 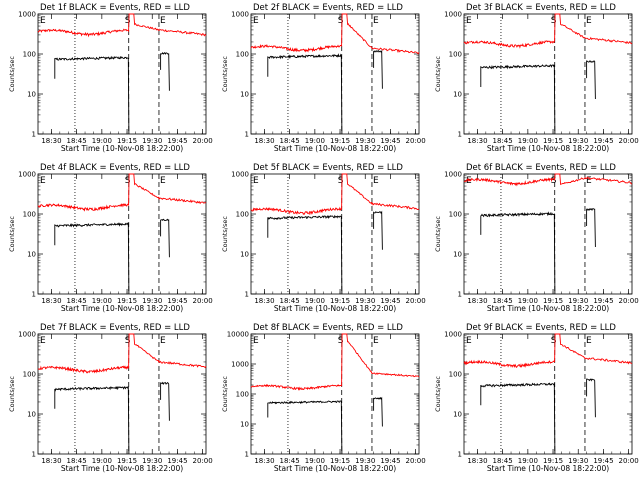 I want to click on chart-title: Det 8f BLACK = Events, RED = LLD, so click(x=328, y=328).